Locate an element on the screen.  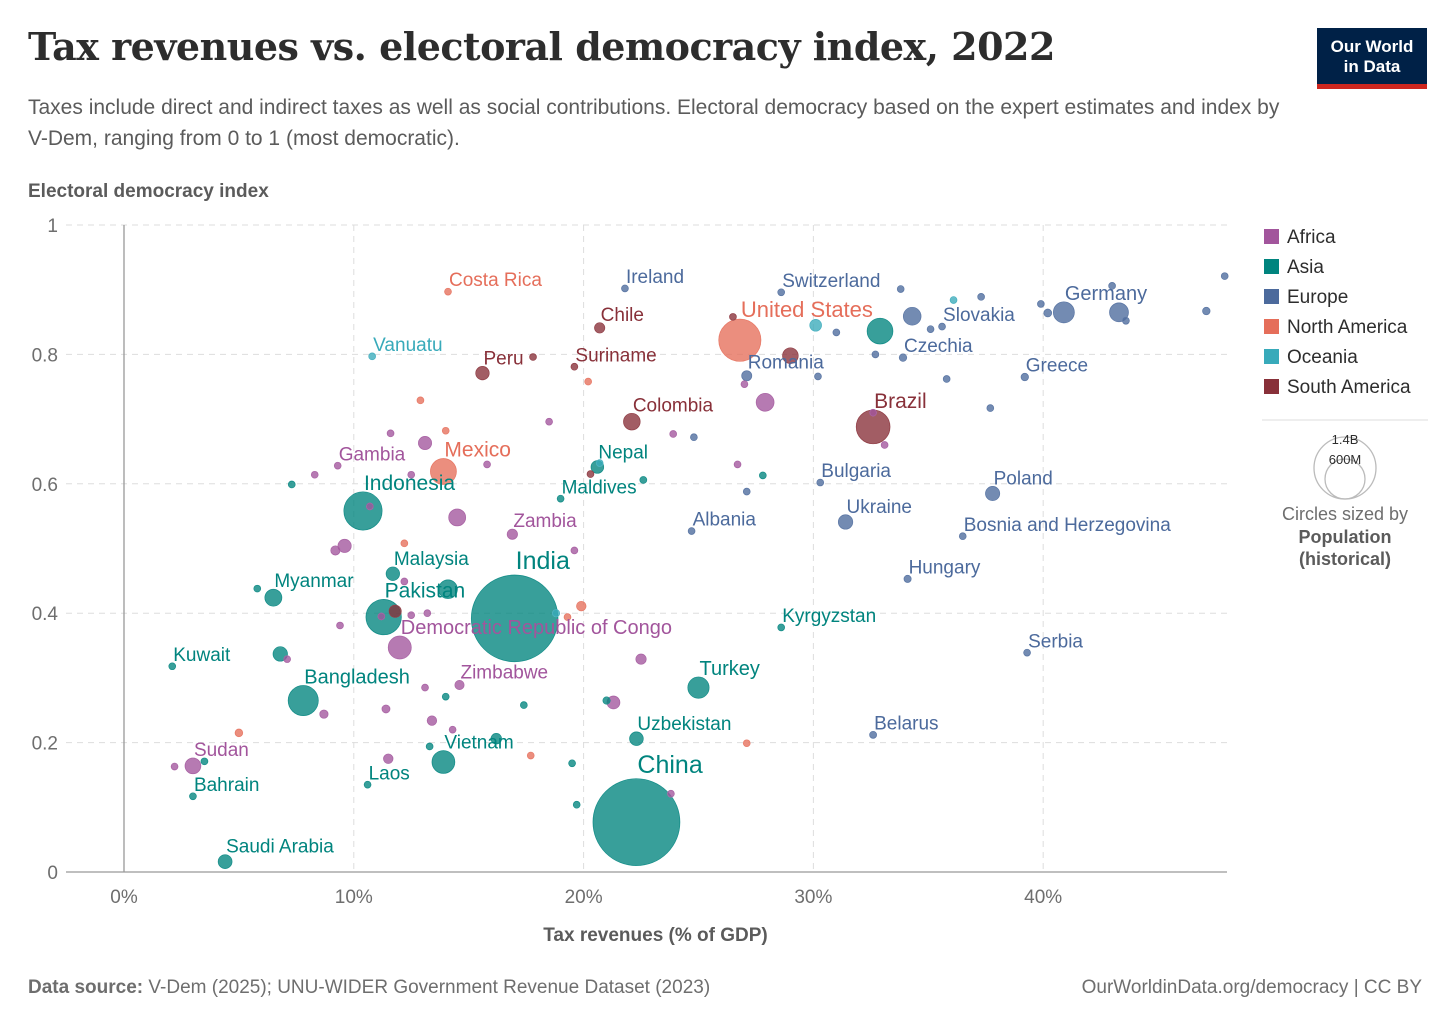
point-label: Kyrgyzstan is located at coordinates (829, 616).